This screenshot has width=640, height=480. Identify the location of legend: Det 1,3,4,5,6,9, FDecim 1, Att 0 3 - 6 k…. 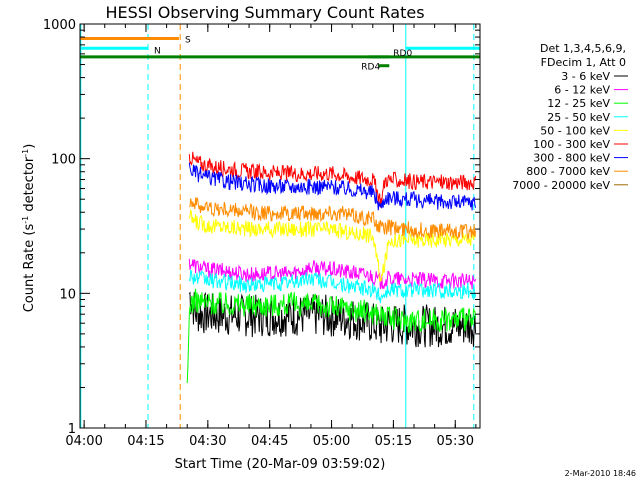
(570, 117).